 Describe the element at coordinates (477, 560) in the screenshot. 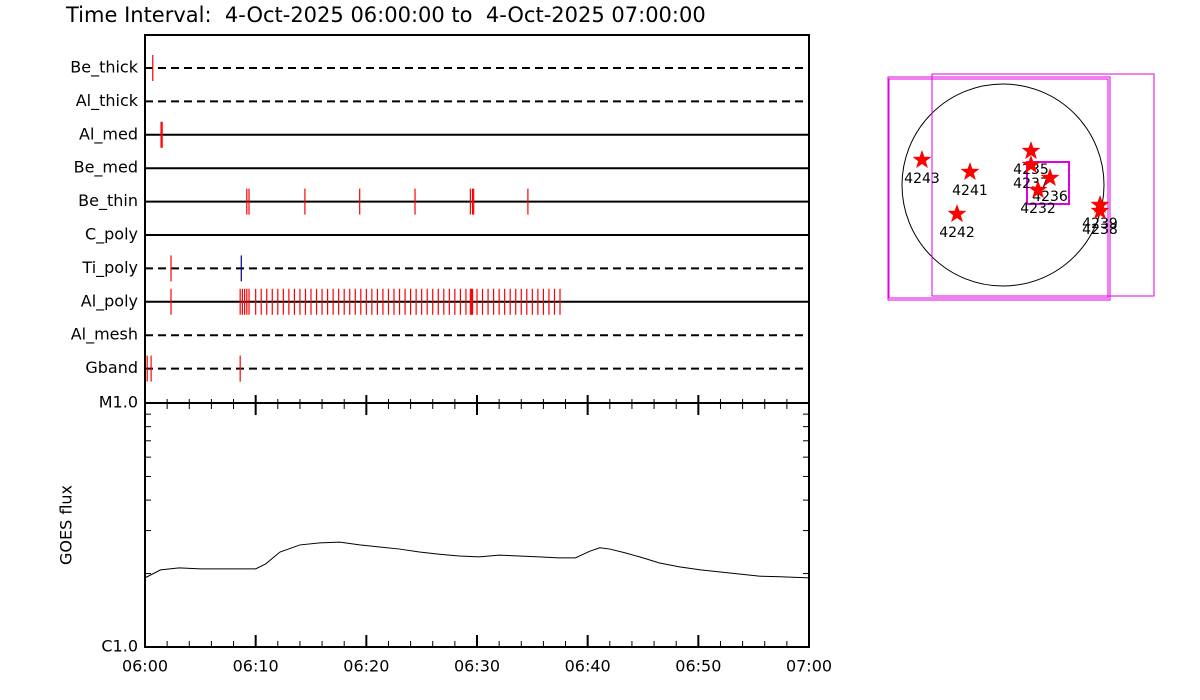

I see `goes-curve` at that location.